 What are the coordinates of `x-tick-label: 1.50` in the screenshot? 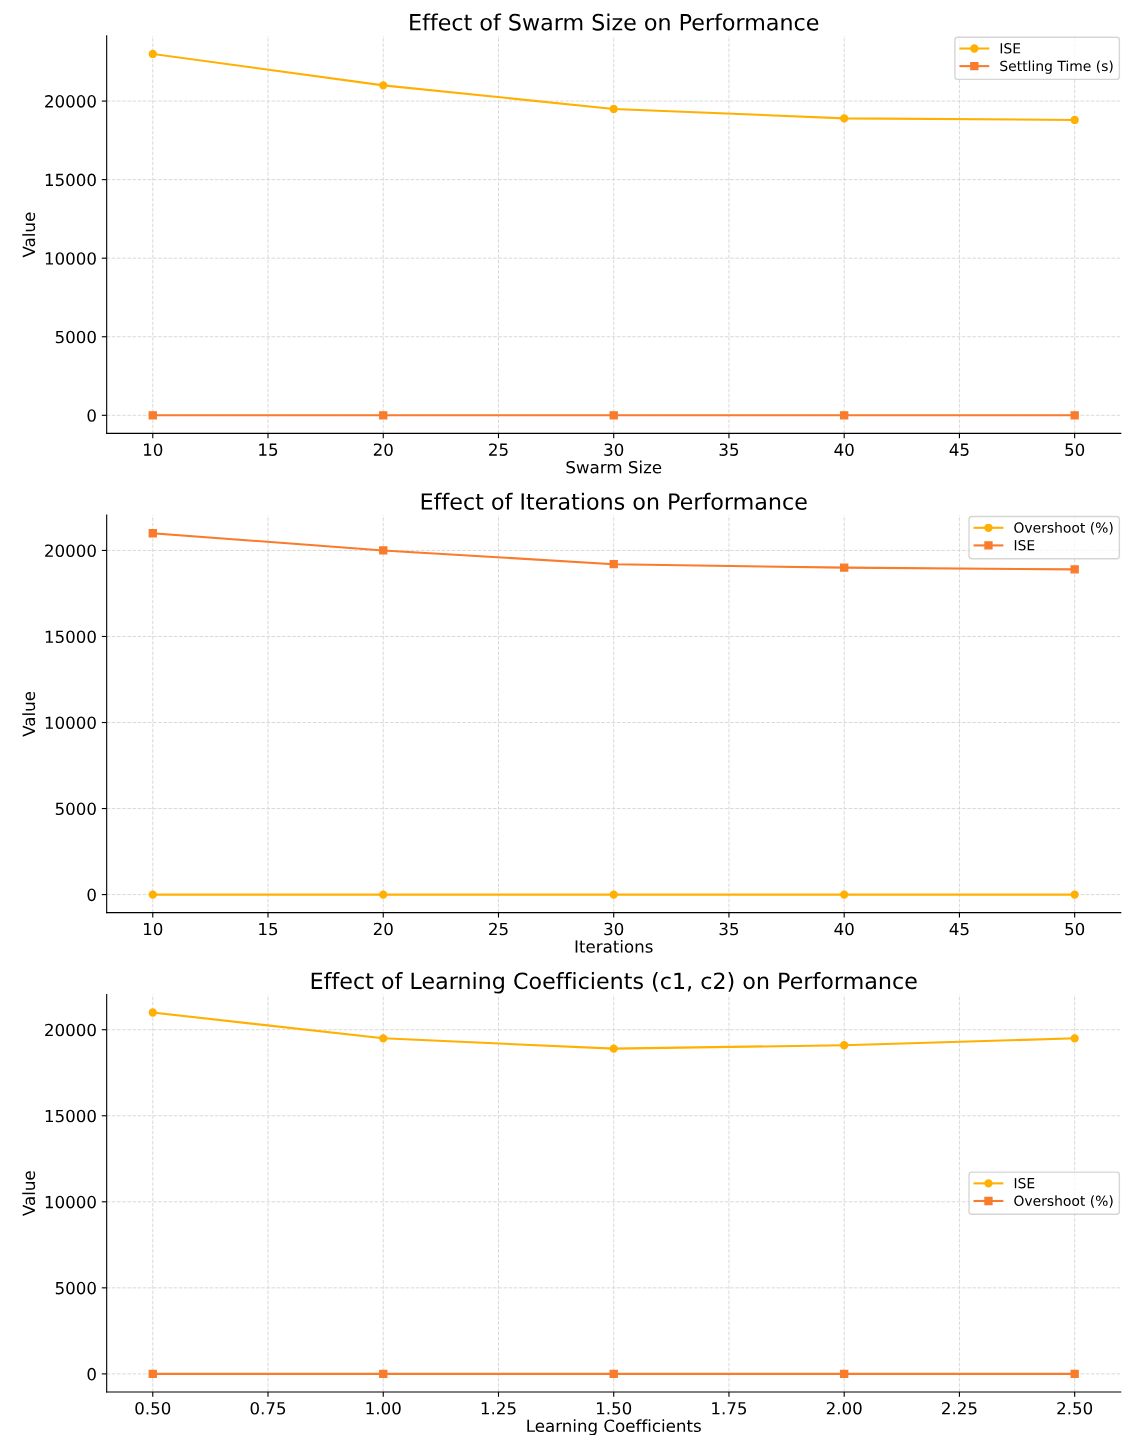 It's located at (614, 1408).